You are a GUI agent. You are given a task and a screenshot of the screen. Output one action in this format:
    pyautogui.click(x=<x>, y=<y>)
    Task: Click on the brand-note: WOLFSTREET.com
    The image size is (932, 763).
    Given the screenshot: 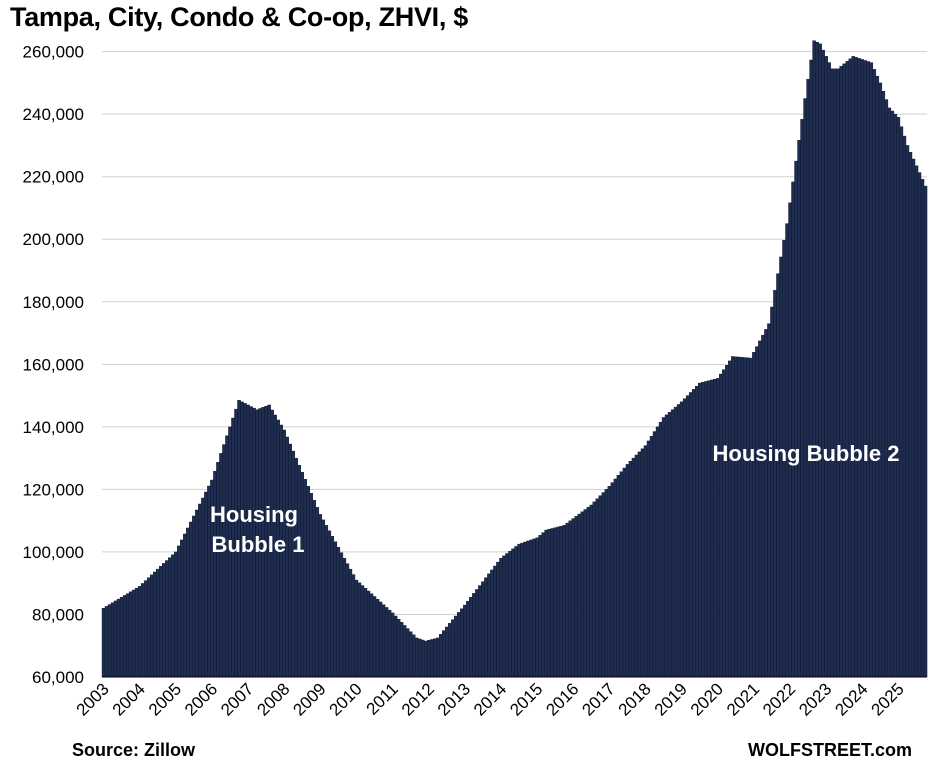 What is the action you would take?
    pyautogui.click(x=829, y=750)
    